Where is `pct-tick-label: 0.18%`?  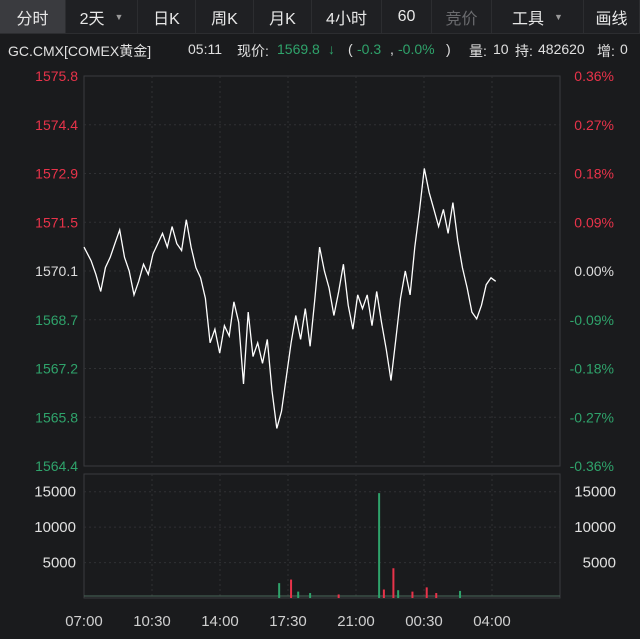 pct-tick-label: 0.18% is located at coordinates (594, 174).